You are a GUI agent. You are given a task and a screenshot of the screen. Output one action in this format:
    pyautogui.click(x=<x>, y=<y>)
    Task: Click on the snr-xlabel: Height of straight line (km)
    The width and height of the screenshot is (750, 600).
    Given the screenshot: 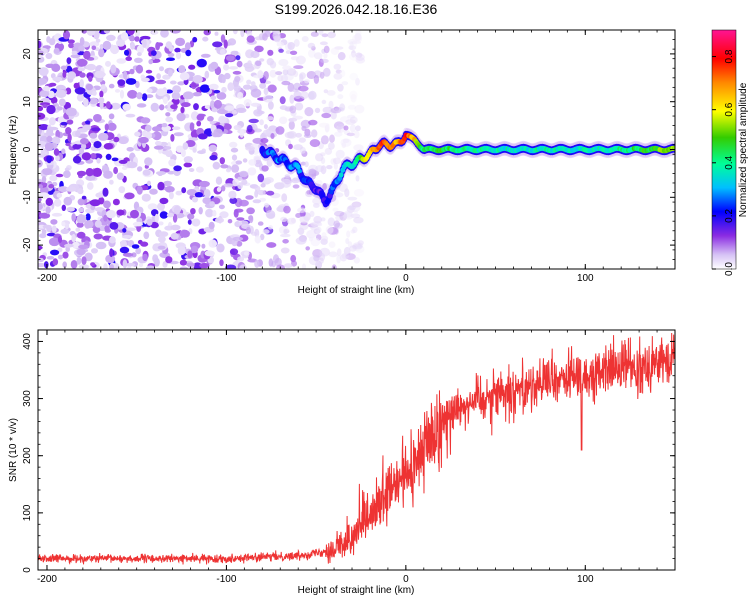 What is the action you would take?
    pyautogui.click(x=356, y=590)
    